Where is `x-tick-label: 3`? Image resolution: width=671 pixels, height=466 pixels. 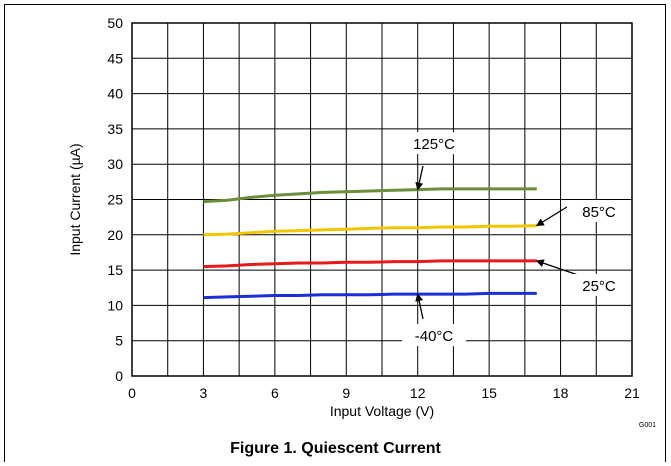
x-tick-label: 3 is located at coordinates (204, 393).